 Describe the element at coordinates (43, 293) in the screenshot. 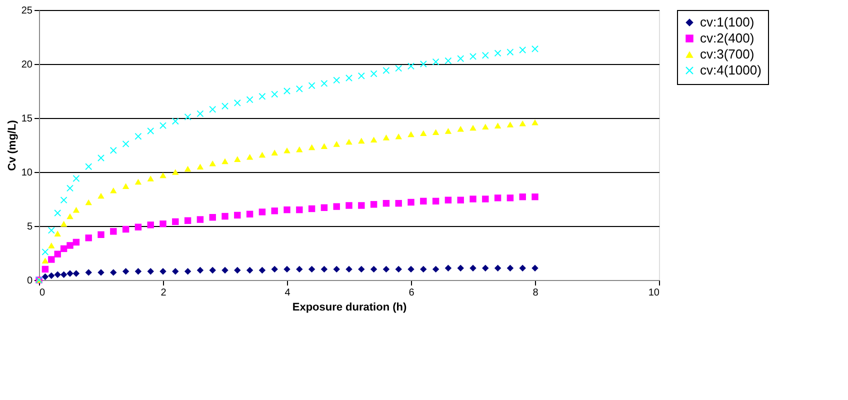

I see `x-tick-label: 0` at that location.